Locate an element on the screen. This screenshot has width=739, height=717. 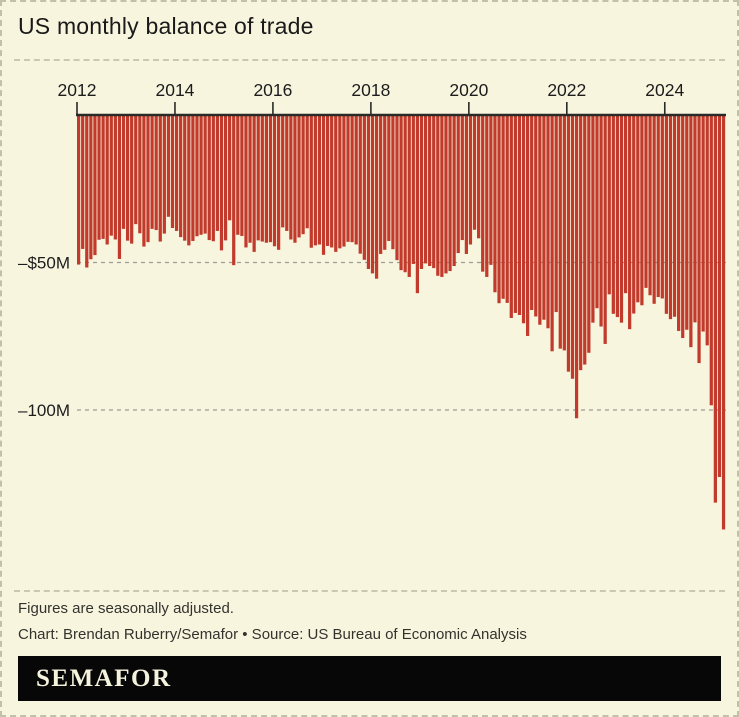
x-tick-label: 2012 is located at coordinates (77, 90).